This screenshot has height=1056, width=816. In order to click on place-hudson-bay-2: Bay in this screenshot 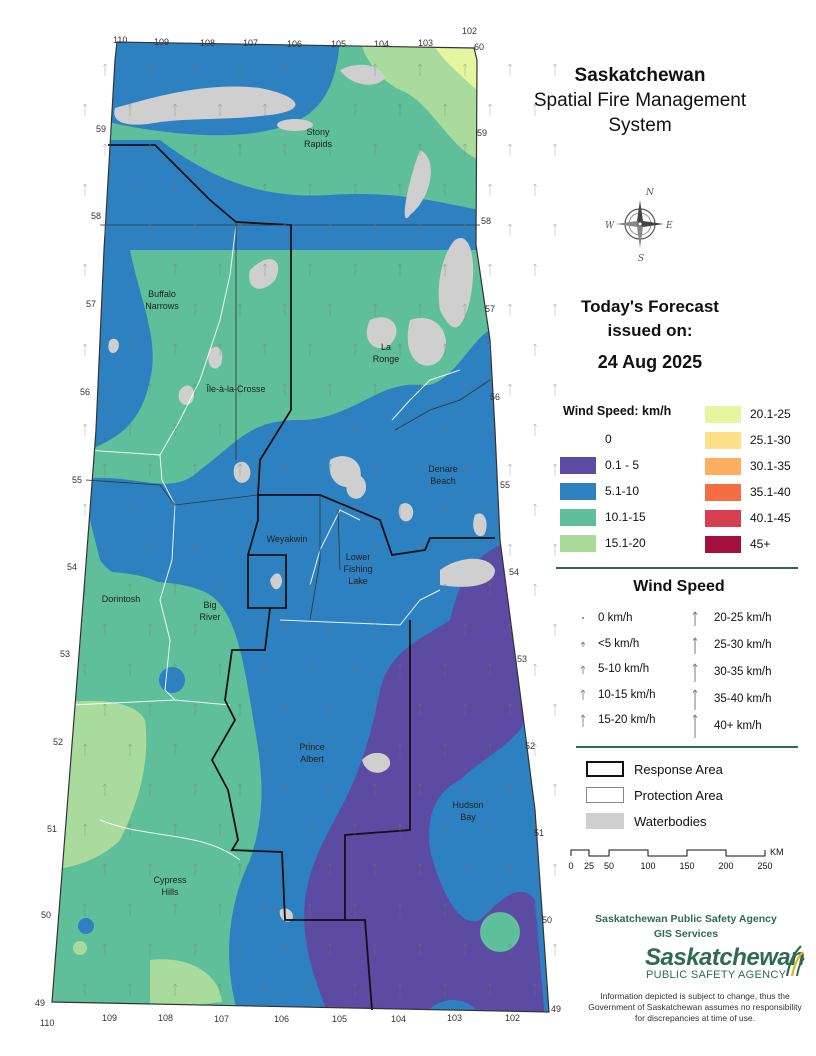, I will do `click(468, 817)`.